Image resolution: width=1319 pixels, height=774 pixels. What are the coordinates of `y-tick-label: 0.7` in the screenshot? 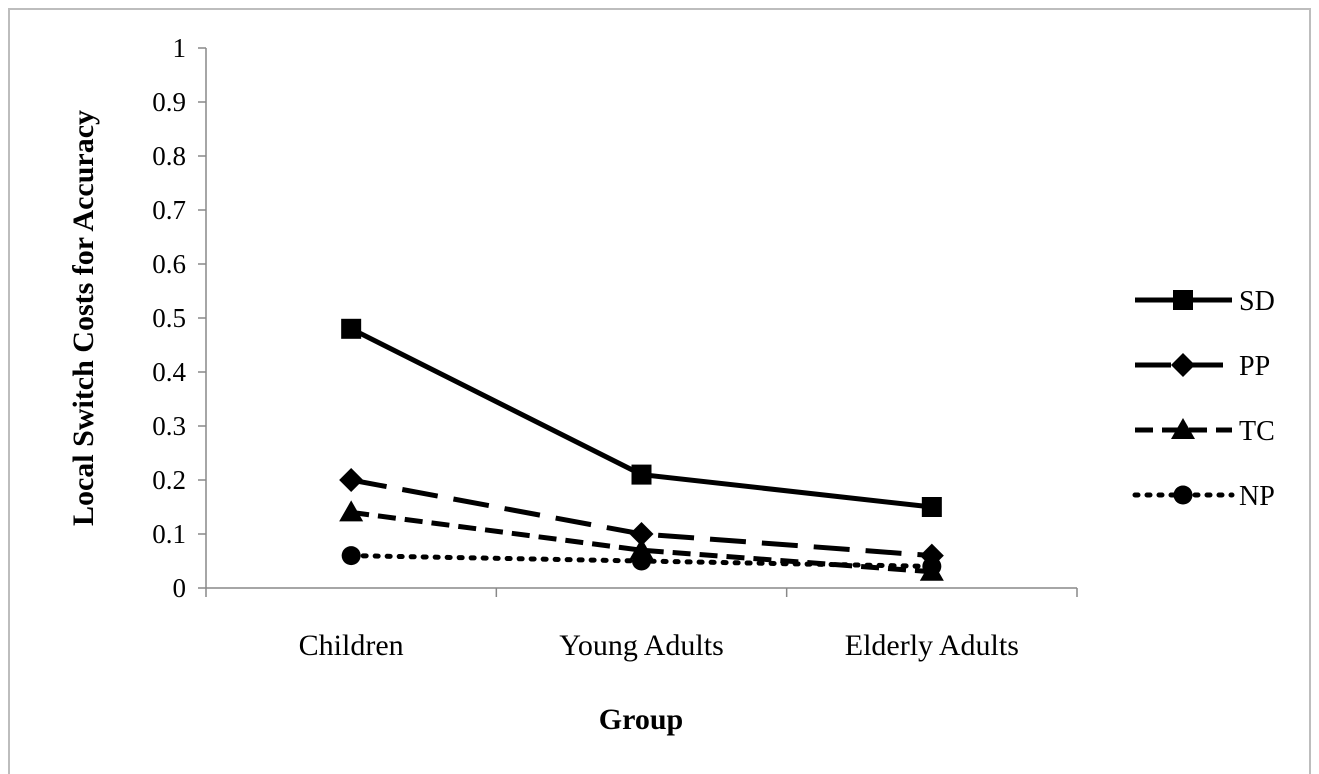 It's located at (169, 210).